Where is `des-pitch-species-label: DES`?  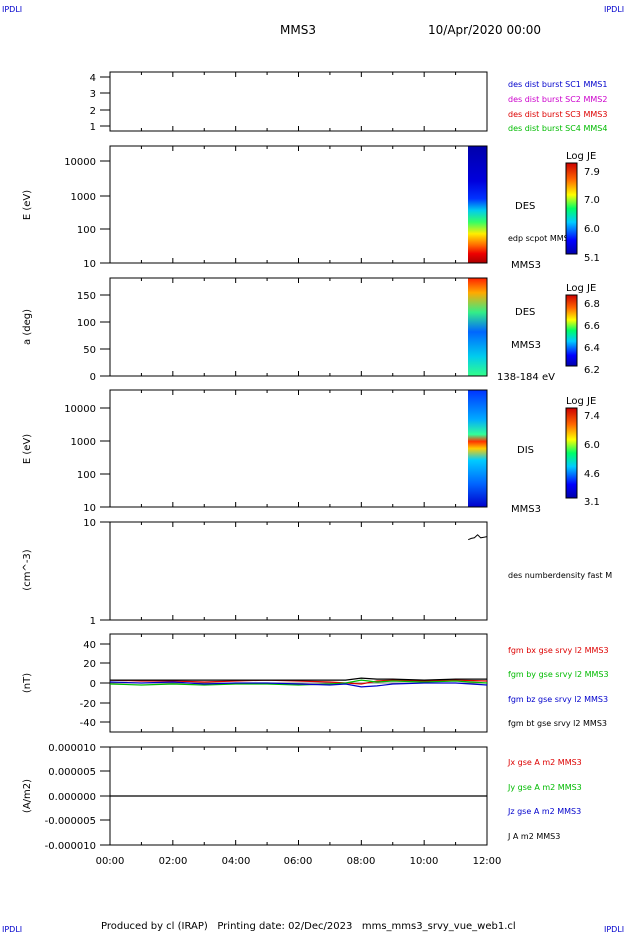
des-pitch-species-label: DES is located at coordinates (525, 312).